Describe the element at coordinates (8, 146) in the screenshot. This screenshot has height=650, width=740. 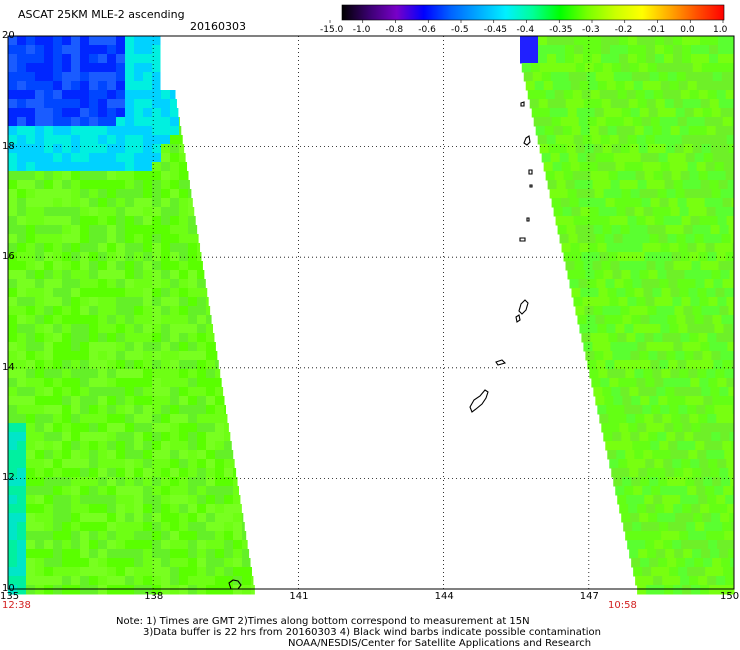
I see `lat-tick-label: 18` at that location.